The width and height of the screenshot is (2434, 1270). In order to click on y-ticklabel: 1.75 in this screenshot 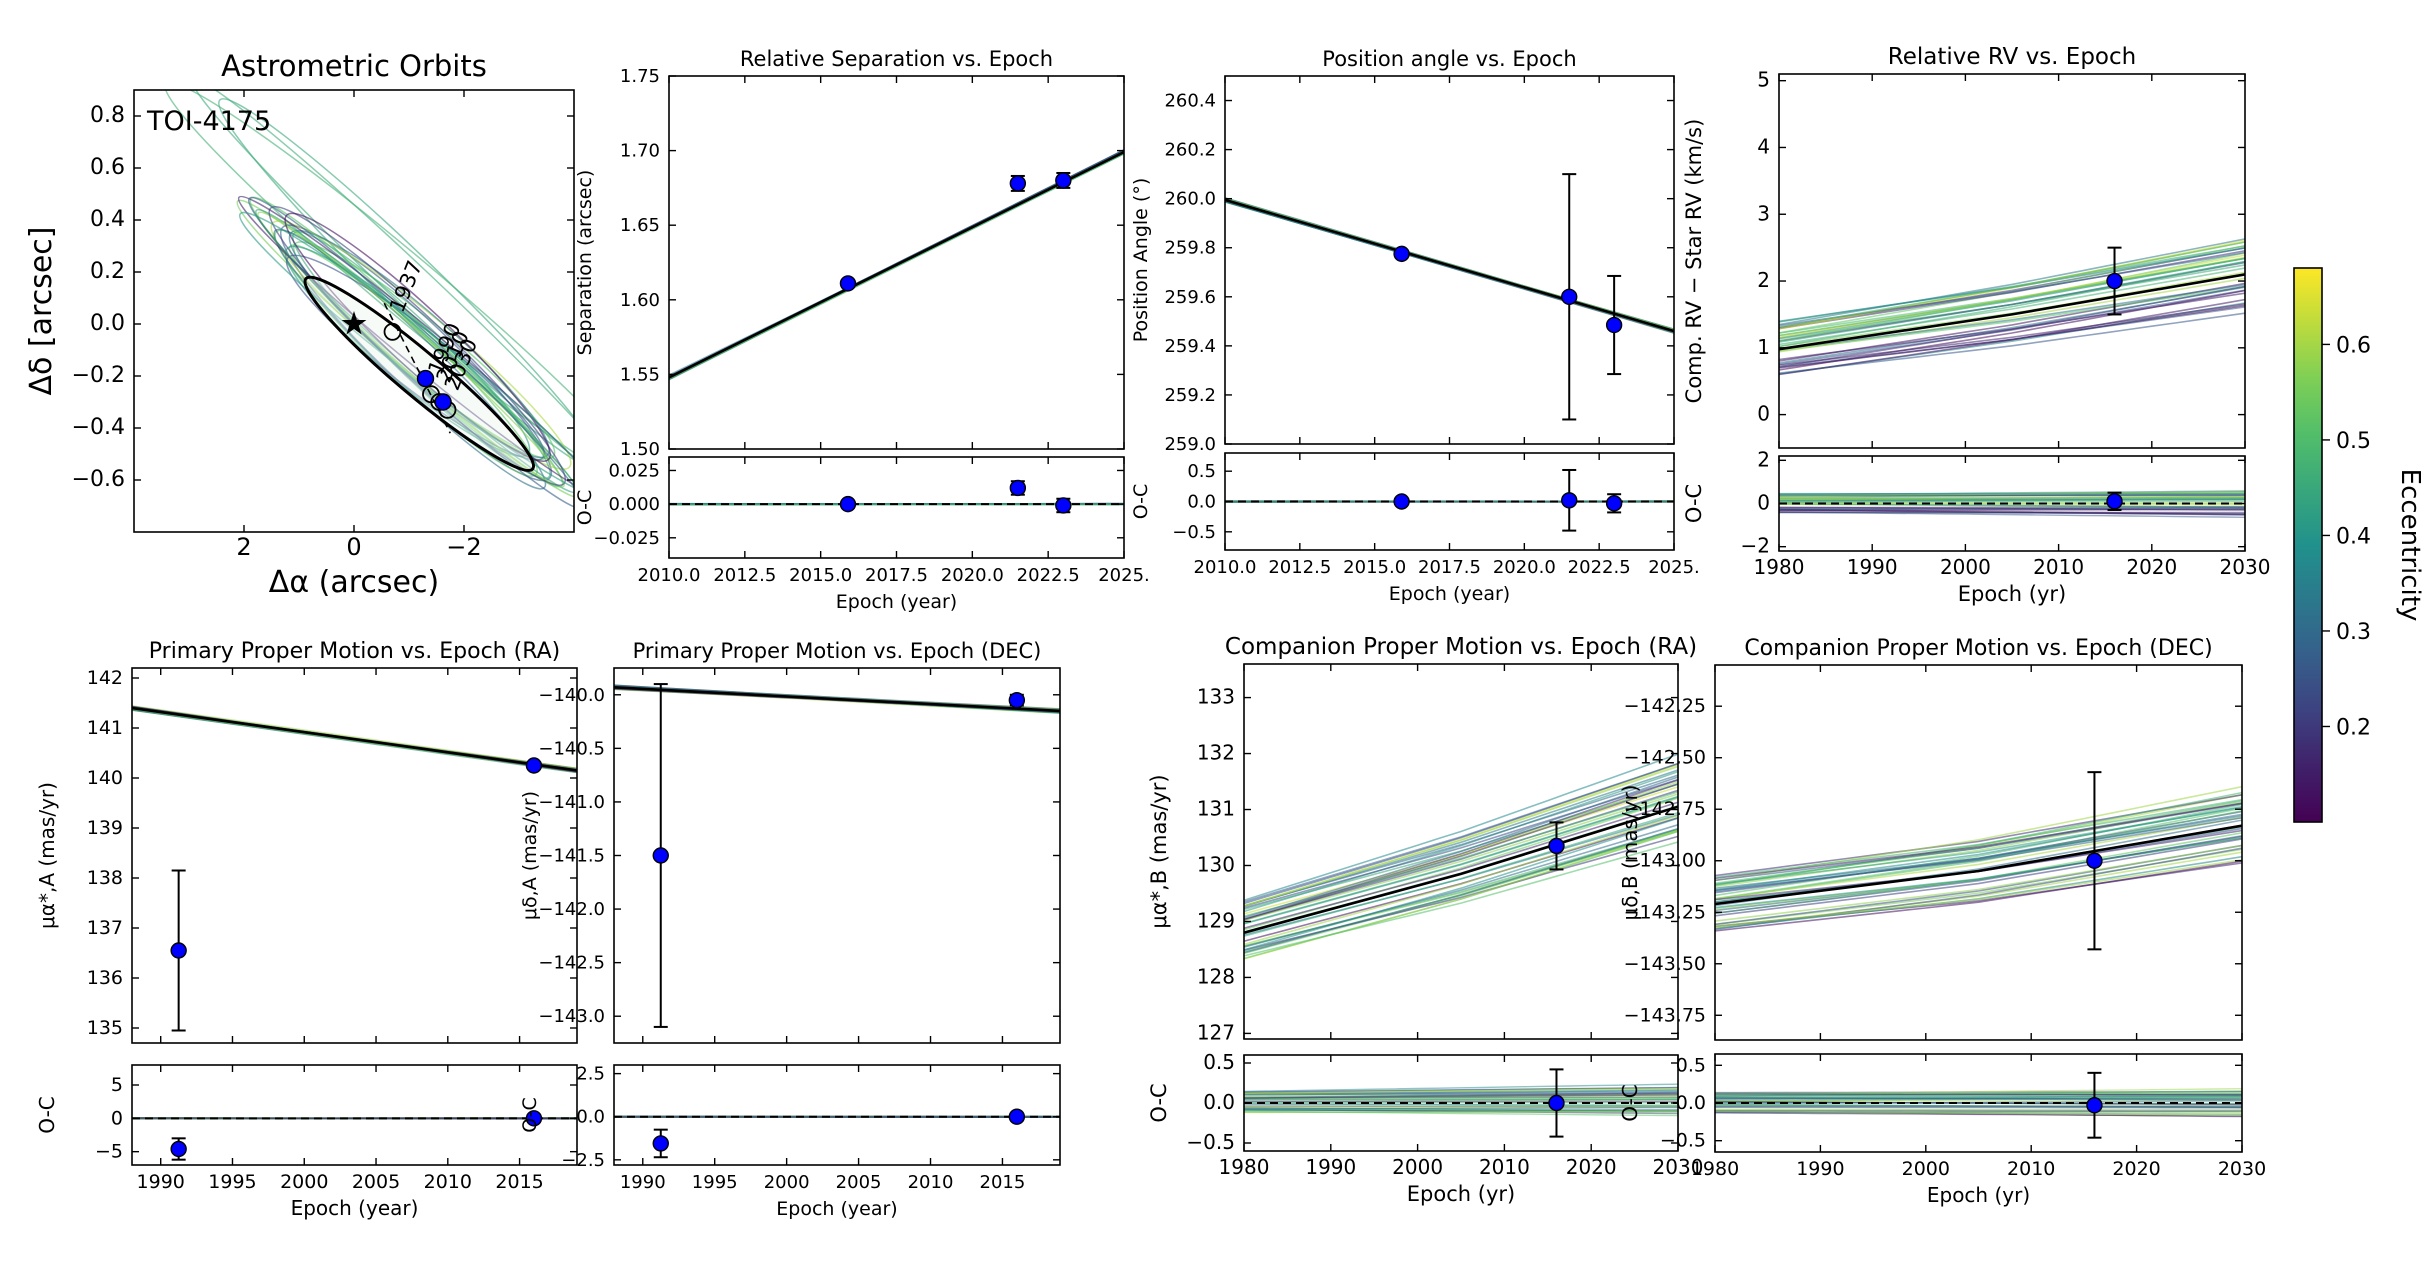, I will do `click(640, 76)`.